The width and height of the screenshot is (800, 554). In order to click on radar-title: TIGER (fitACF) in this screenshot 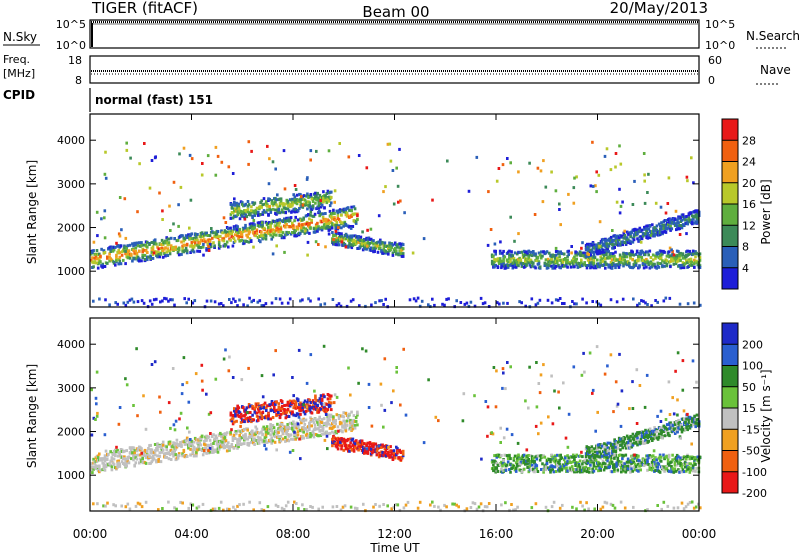, I will do `click(144, 8)`.